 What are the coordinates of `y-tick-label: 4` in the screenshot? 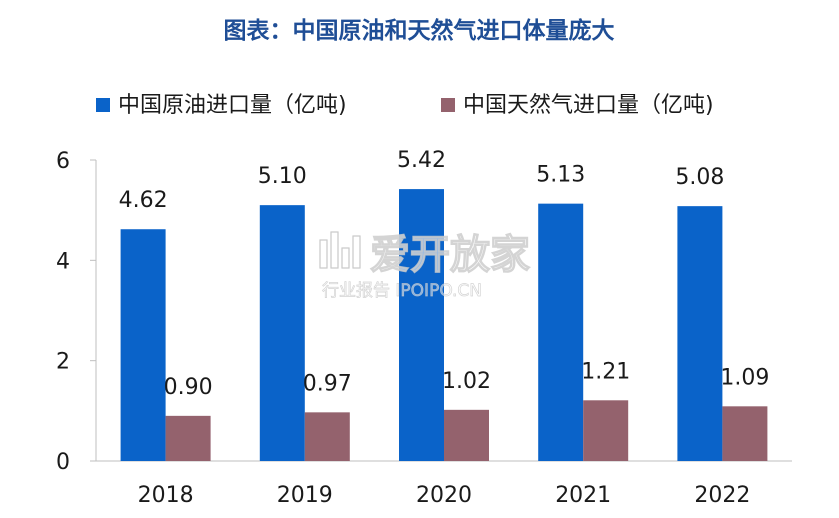 It's located at (63, 261).